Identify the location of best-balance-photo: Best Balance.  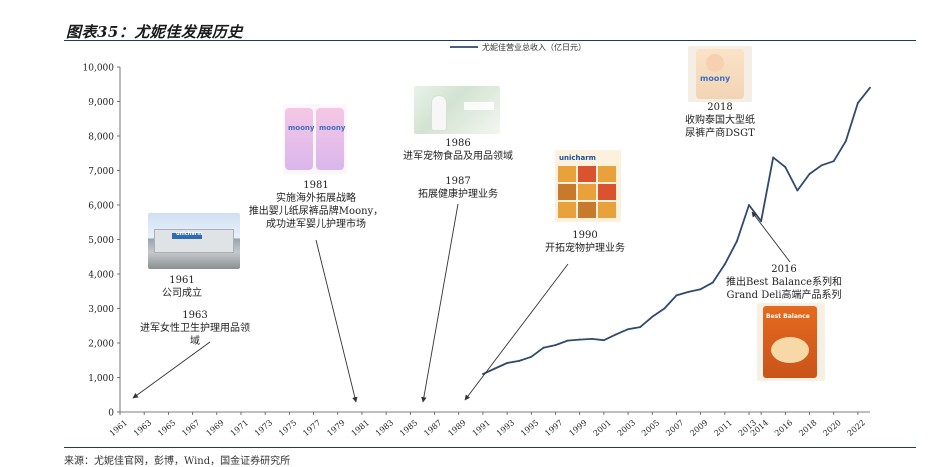
(791, 342).